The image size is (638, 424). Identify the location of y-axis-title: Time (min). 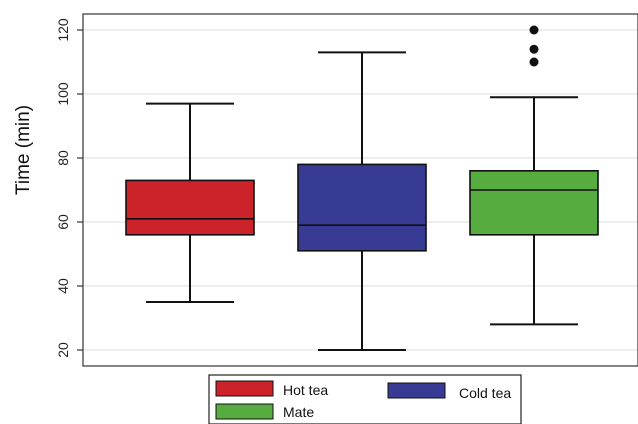
(23, 150).